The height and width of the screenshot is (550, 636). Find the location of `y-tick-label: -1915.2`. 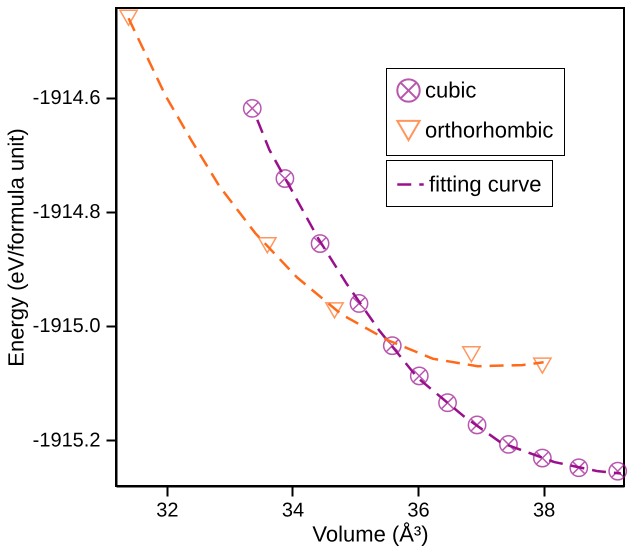

y-tick-label: -1915.2 is located at coordinates (66, 440).